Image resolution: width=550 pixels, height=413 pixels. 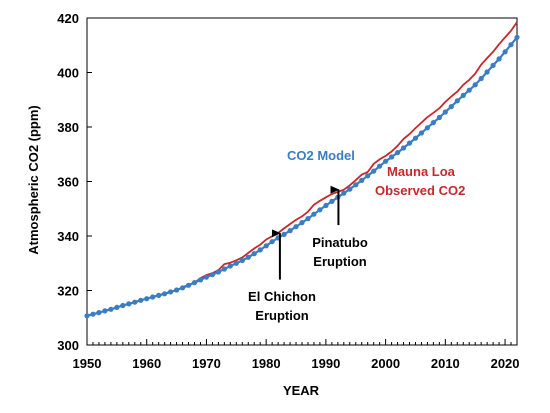 What do you see at coordinates (87, 363) in the screenshot?
I see `x-tick-label: 1950` at bounding box center [87, 363].